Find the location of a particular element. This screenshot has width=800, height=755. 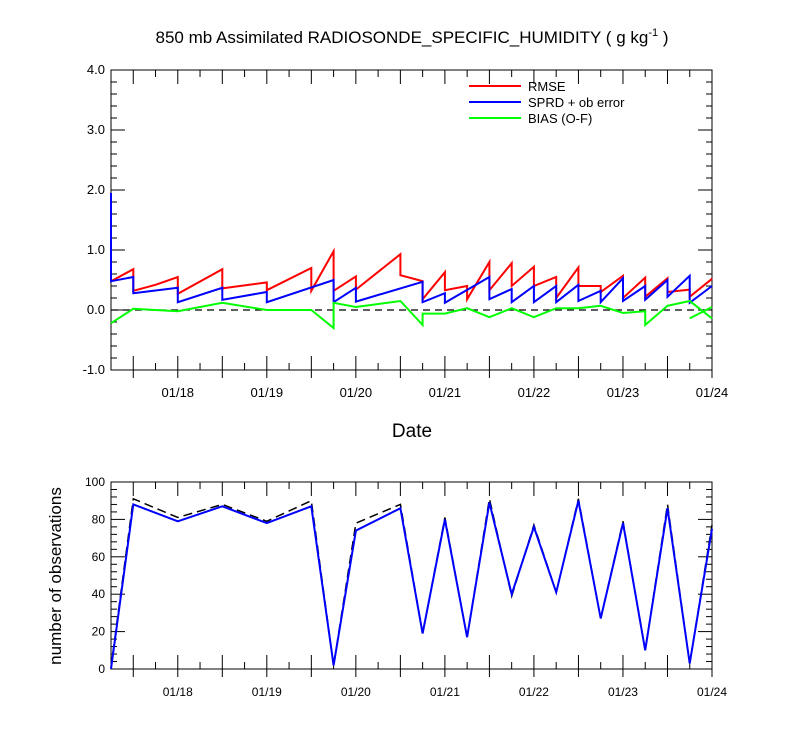

y-tick-label: 40 is located at coordinates (99, 594).